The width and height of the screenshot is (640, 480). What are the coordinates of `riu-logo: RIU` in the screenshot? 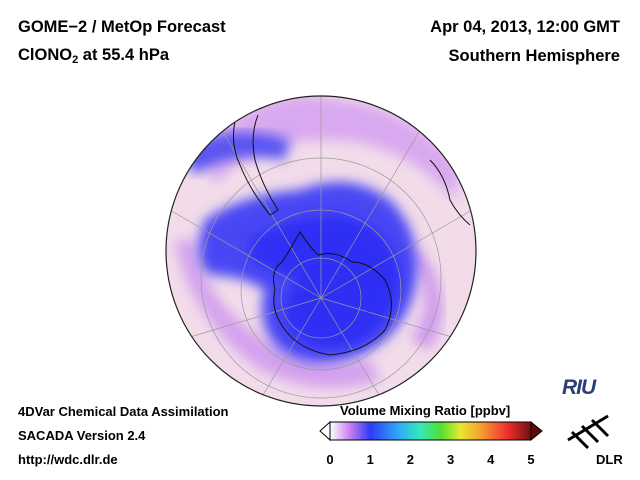 It's located at (579, 387).